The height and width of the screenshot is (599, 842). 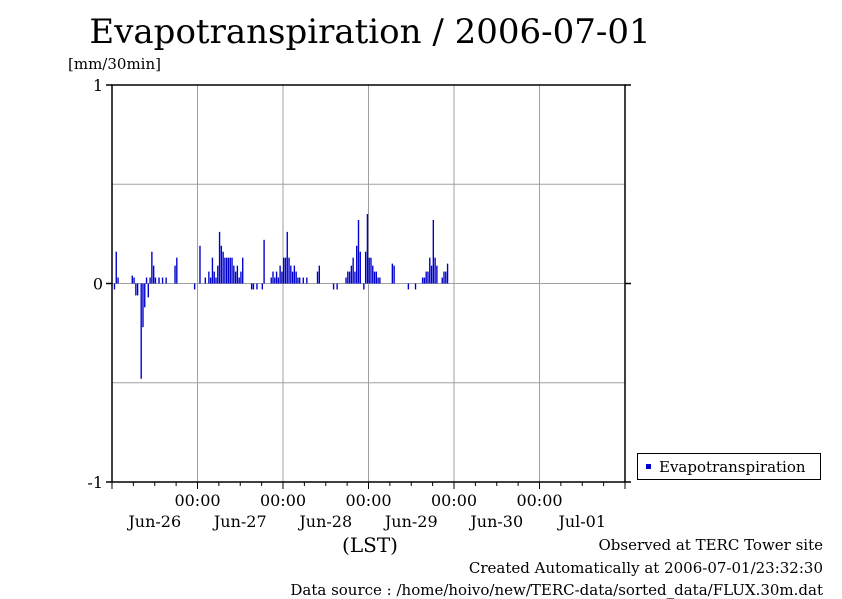 What do you see at coordinates (98, 284) in the screenshot?
I see `y-tick-label: 0` at bounding box center [98, 284].